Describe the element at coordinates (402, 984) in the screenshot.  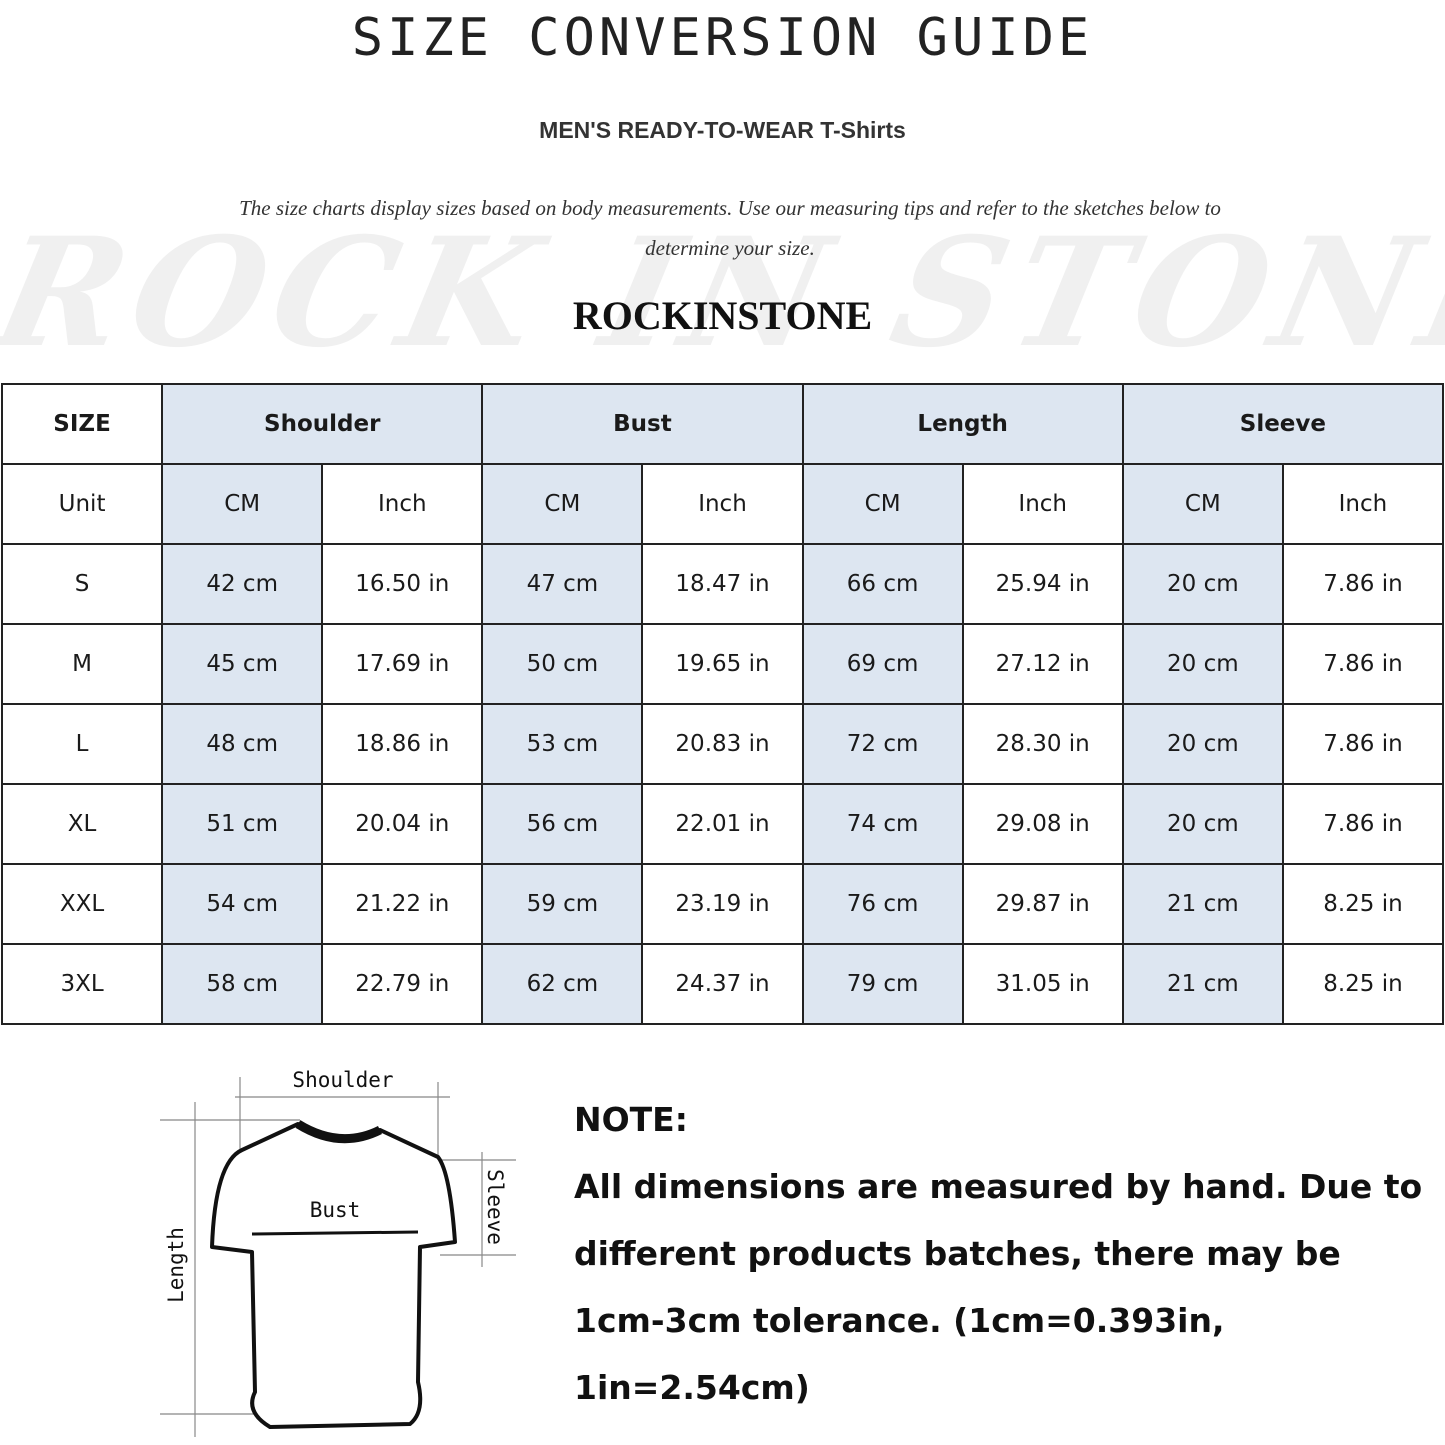
I see `value-cell: 22.79 in` at that location.